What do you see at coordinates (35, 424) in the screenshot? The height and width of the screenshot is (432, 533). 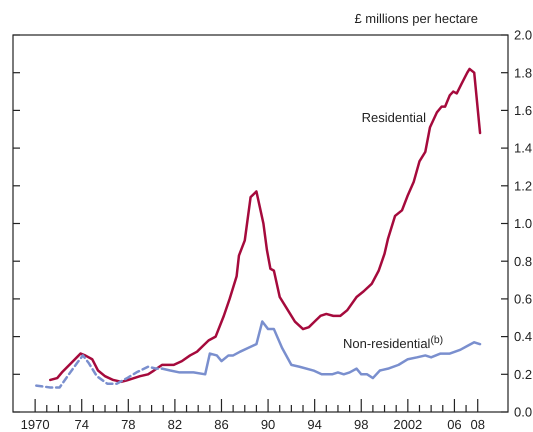 I see `x-tick-label: 1970` at bounding box center [35, 424].